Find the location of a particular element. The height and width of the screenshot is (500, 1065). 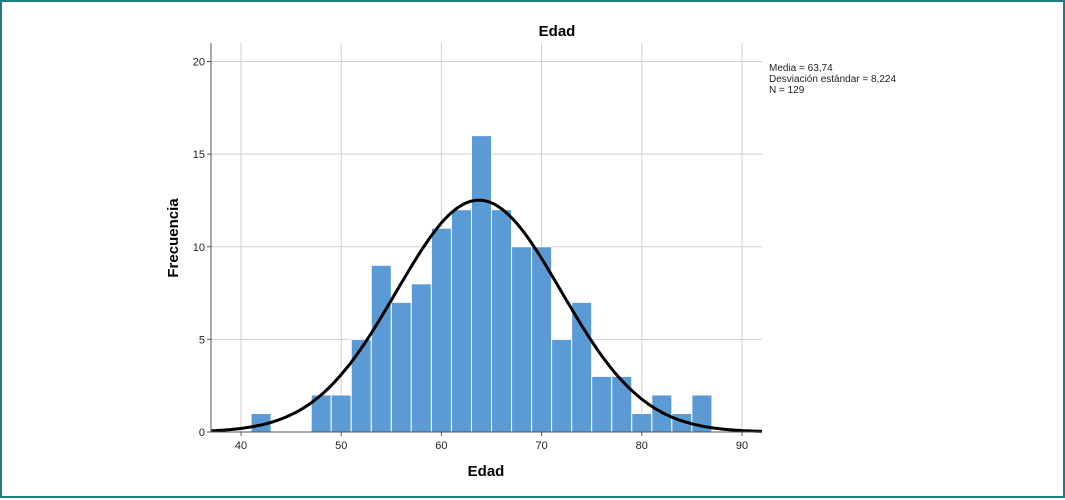

y-tick-label-5: 5 is located at coordinates (202, 340).